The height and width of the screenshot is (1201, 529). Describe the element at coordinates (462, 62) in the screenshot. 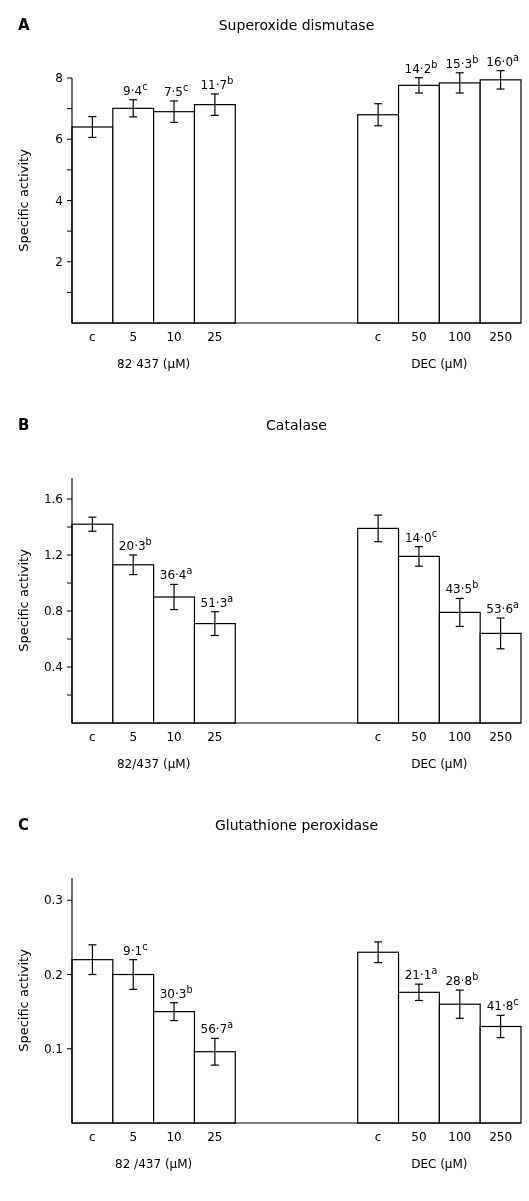

I see `annotation: 15·3$^{b}$` at that location.